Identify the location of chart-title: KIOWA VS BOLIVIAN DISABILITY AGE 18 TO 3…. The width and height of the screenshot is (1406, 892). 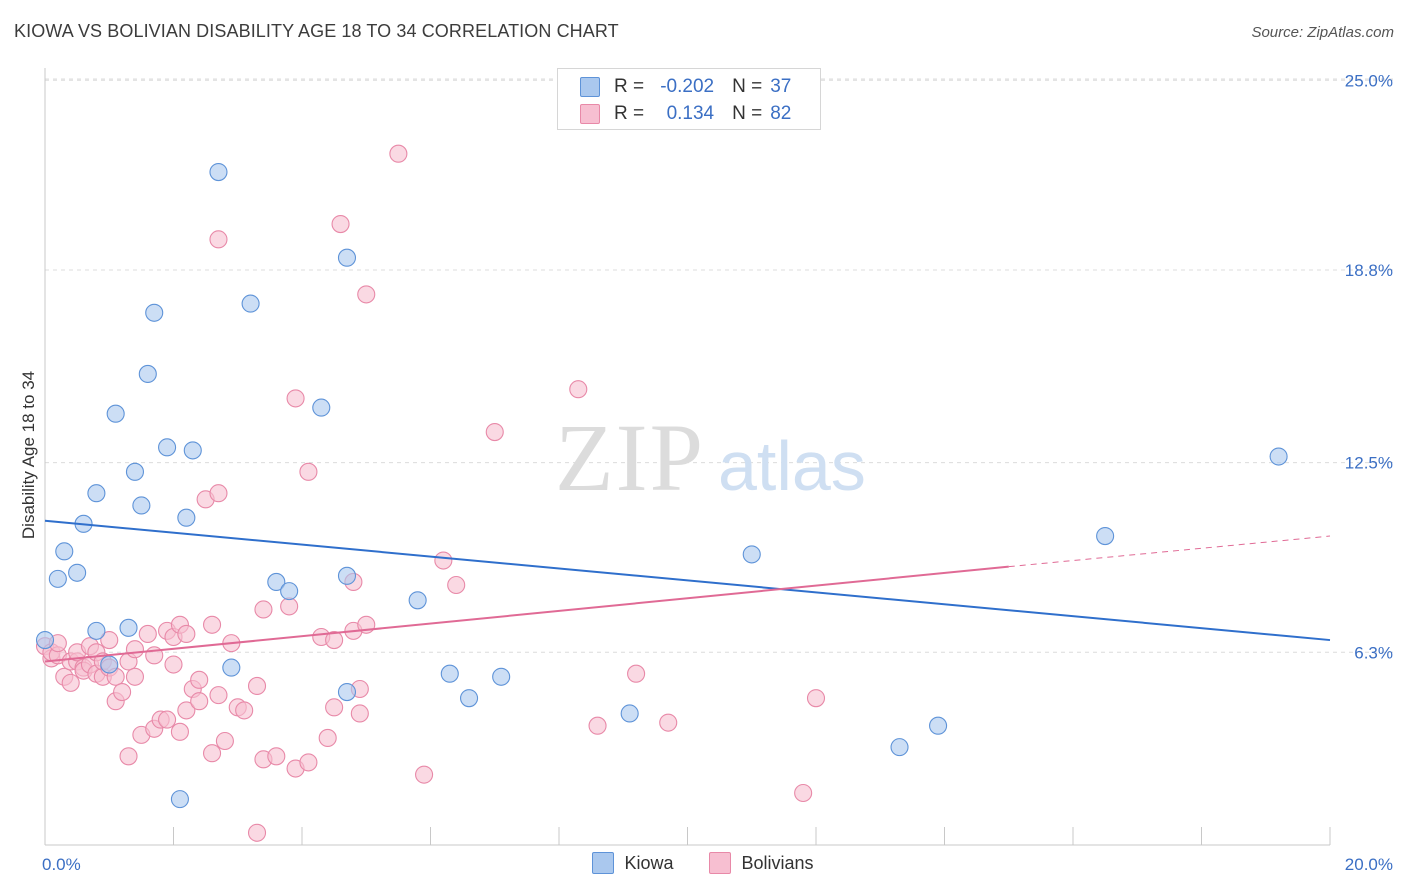
(316, 31).